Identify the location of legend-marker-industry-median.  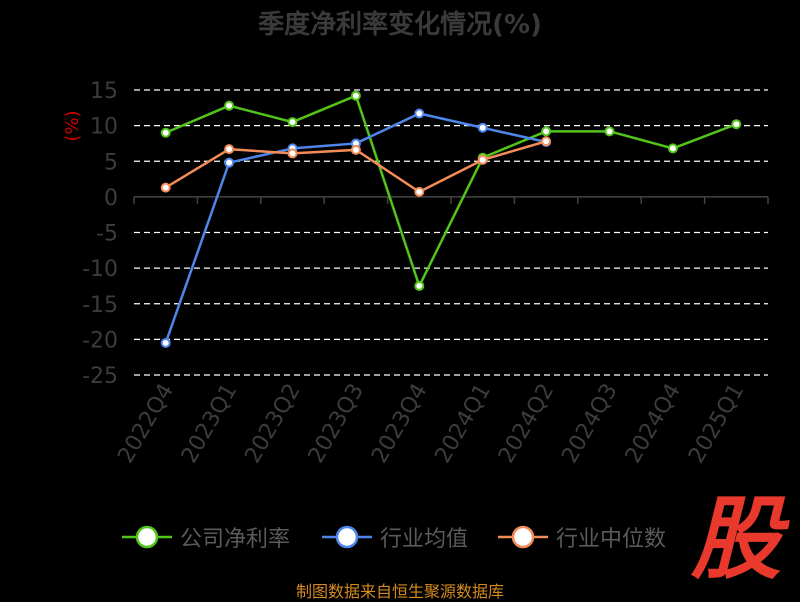
(523, 537).